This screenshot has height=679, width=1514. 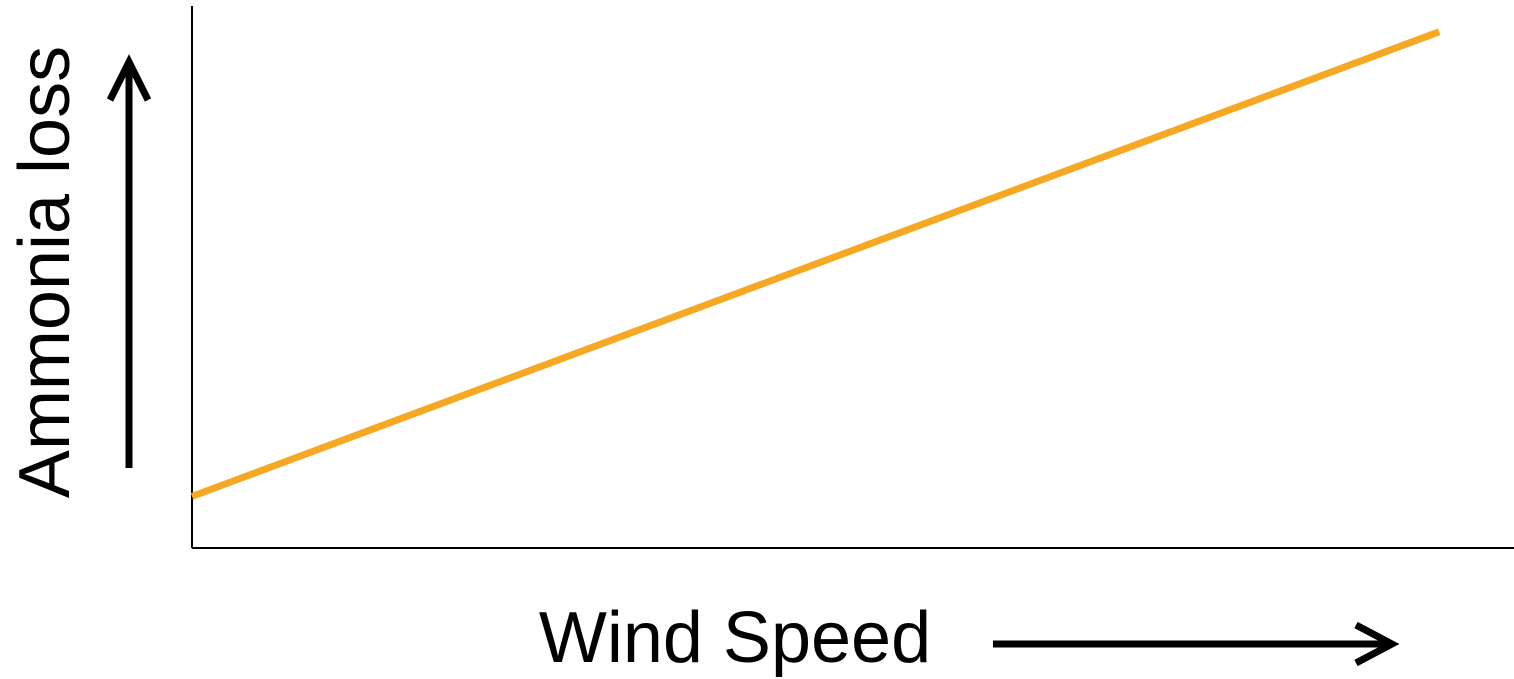 I want to click on y-axis-label: Ammonia loss, so click(x=45, y=272).